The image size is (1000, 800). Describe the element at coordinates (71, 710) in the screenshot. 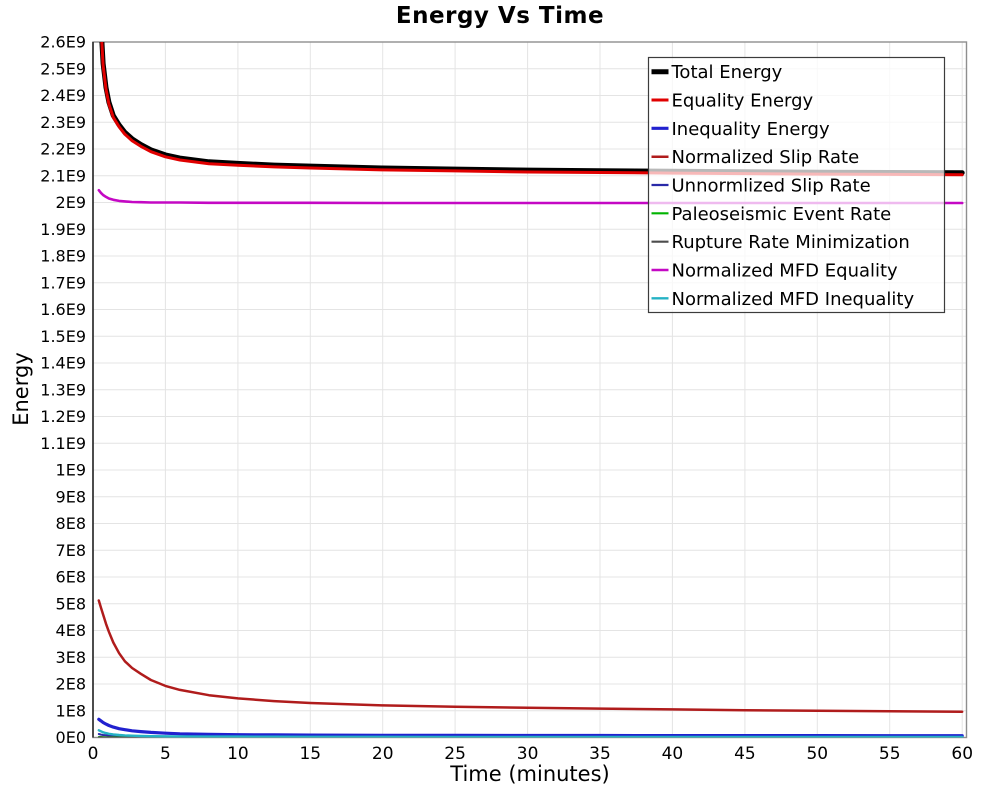

I see `y-tick-label: 1E8` at that location.